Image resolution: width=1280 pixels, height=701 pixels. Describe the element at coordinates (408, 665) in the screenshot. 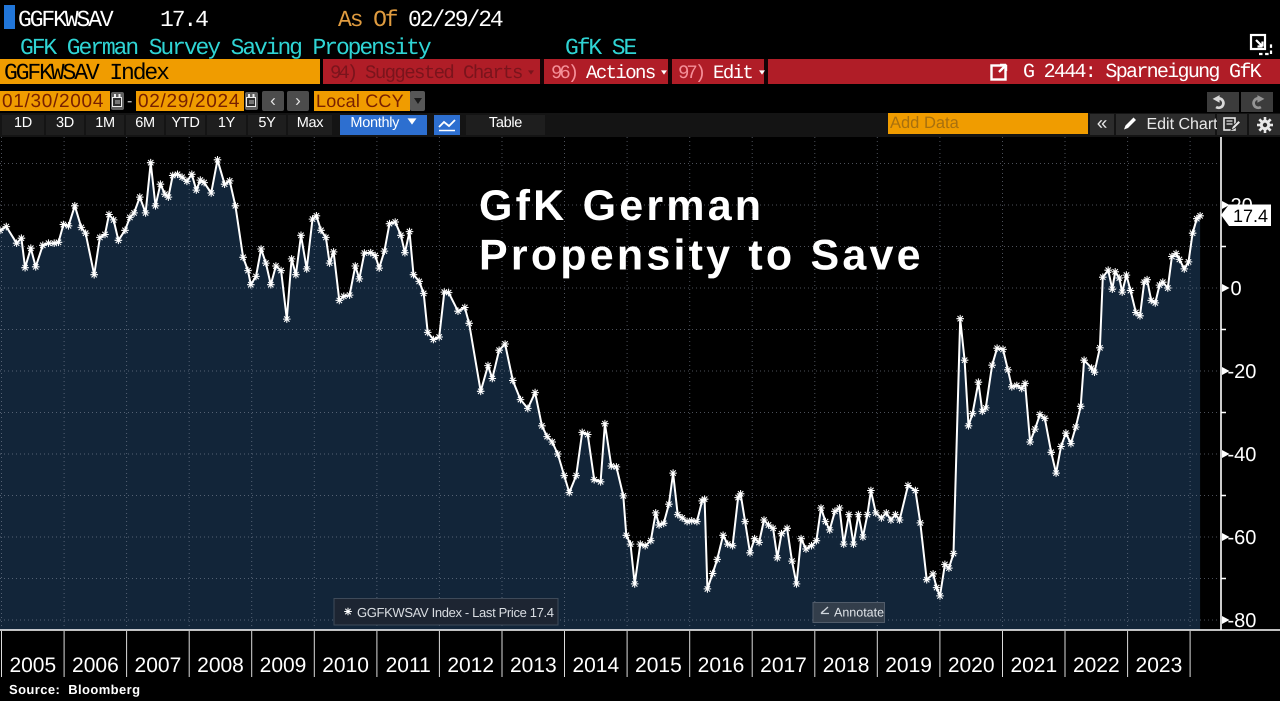

I see `svg-text: 2011` at that location.